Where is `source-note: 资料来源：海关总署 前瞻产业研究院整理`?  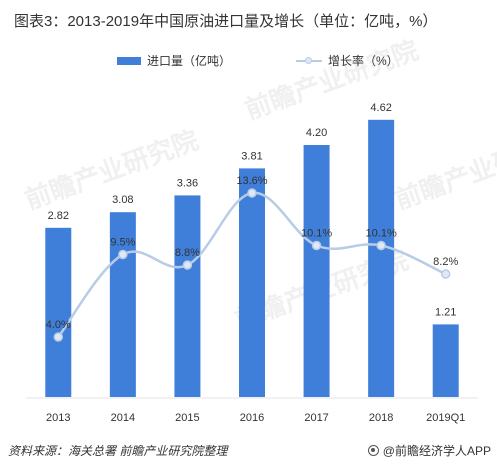
source-note: 资料来源：海关总署 前瞻产业研究院整理 is located at coordinates (118, 451).